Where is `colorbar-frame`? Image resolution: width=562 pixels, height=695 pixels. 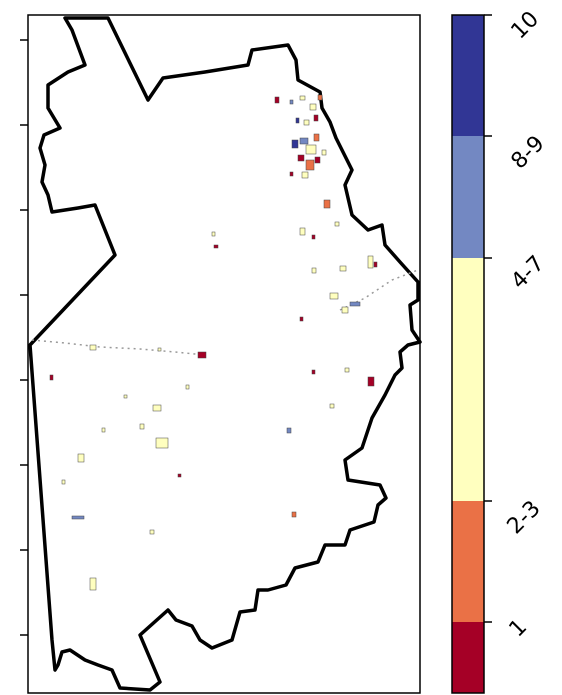 colorbar-frame is located at coordinates (468, 354).